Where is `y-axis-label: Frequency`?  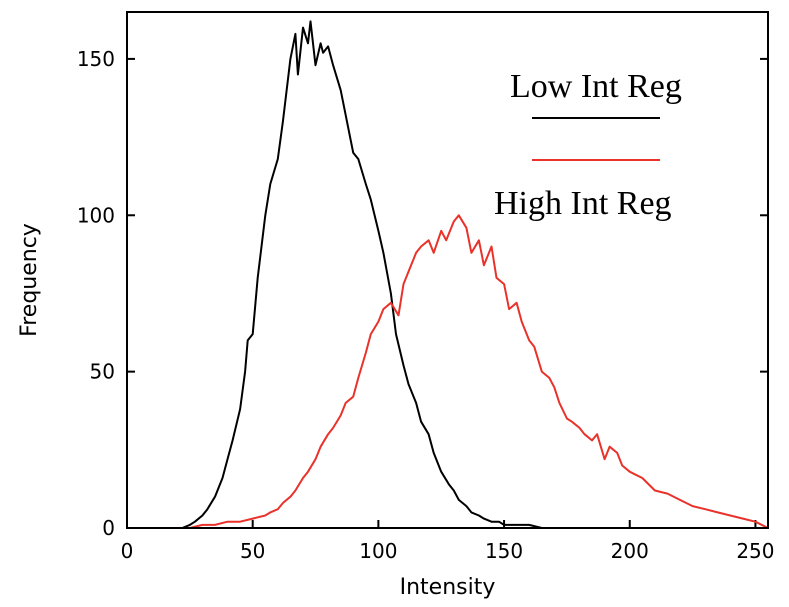 y-axis-label: Frequency is located at coordinates (29, 280).